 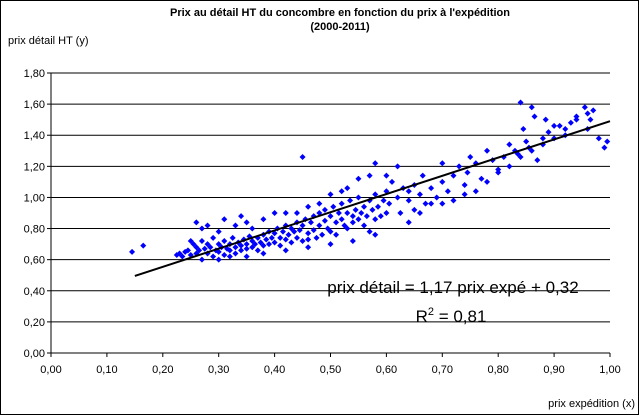 I want to click on y-tick-label: 0,00, so click(x=34, y=354).